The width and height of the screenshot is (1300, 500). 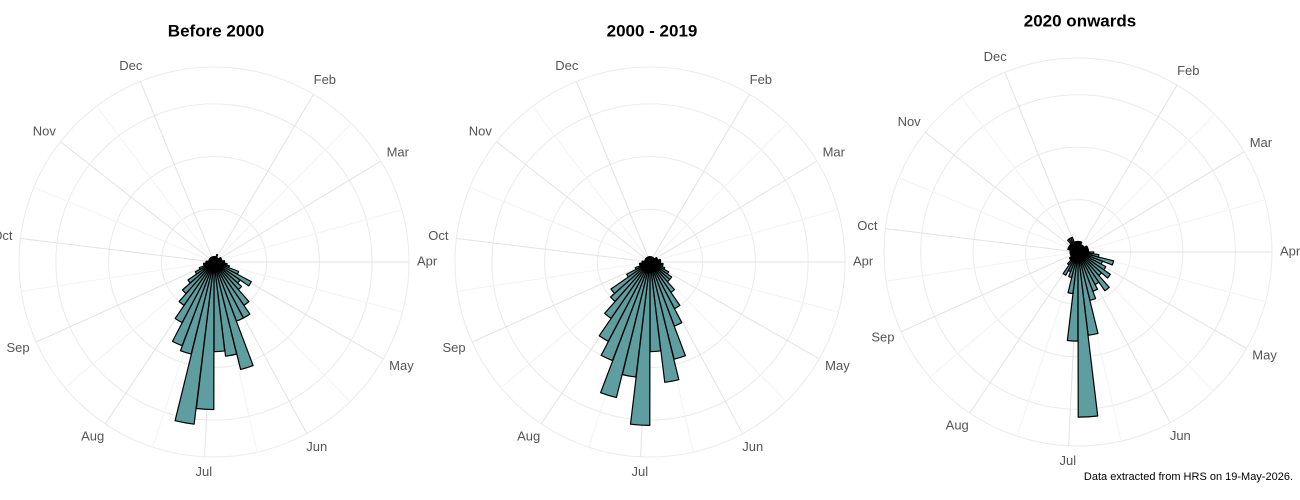 I want to click on chart-title: Before 2000, so click(x=216, y=30).